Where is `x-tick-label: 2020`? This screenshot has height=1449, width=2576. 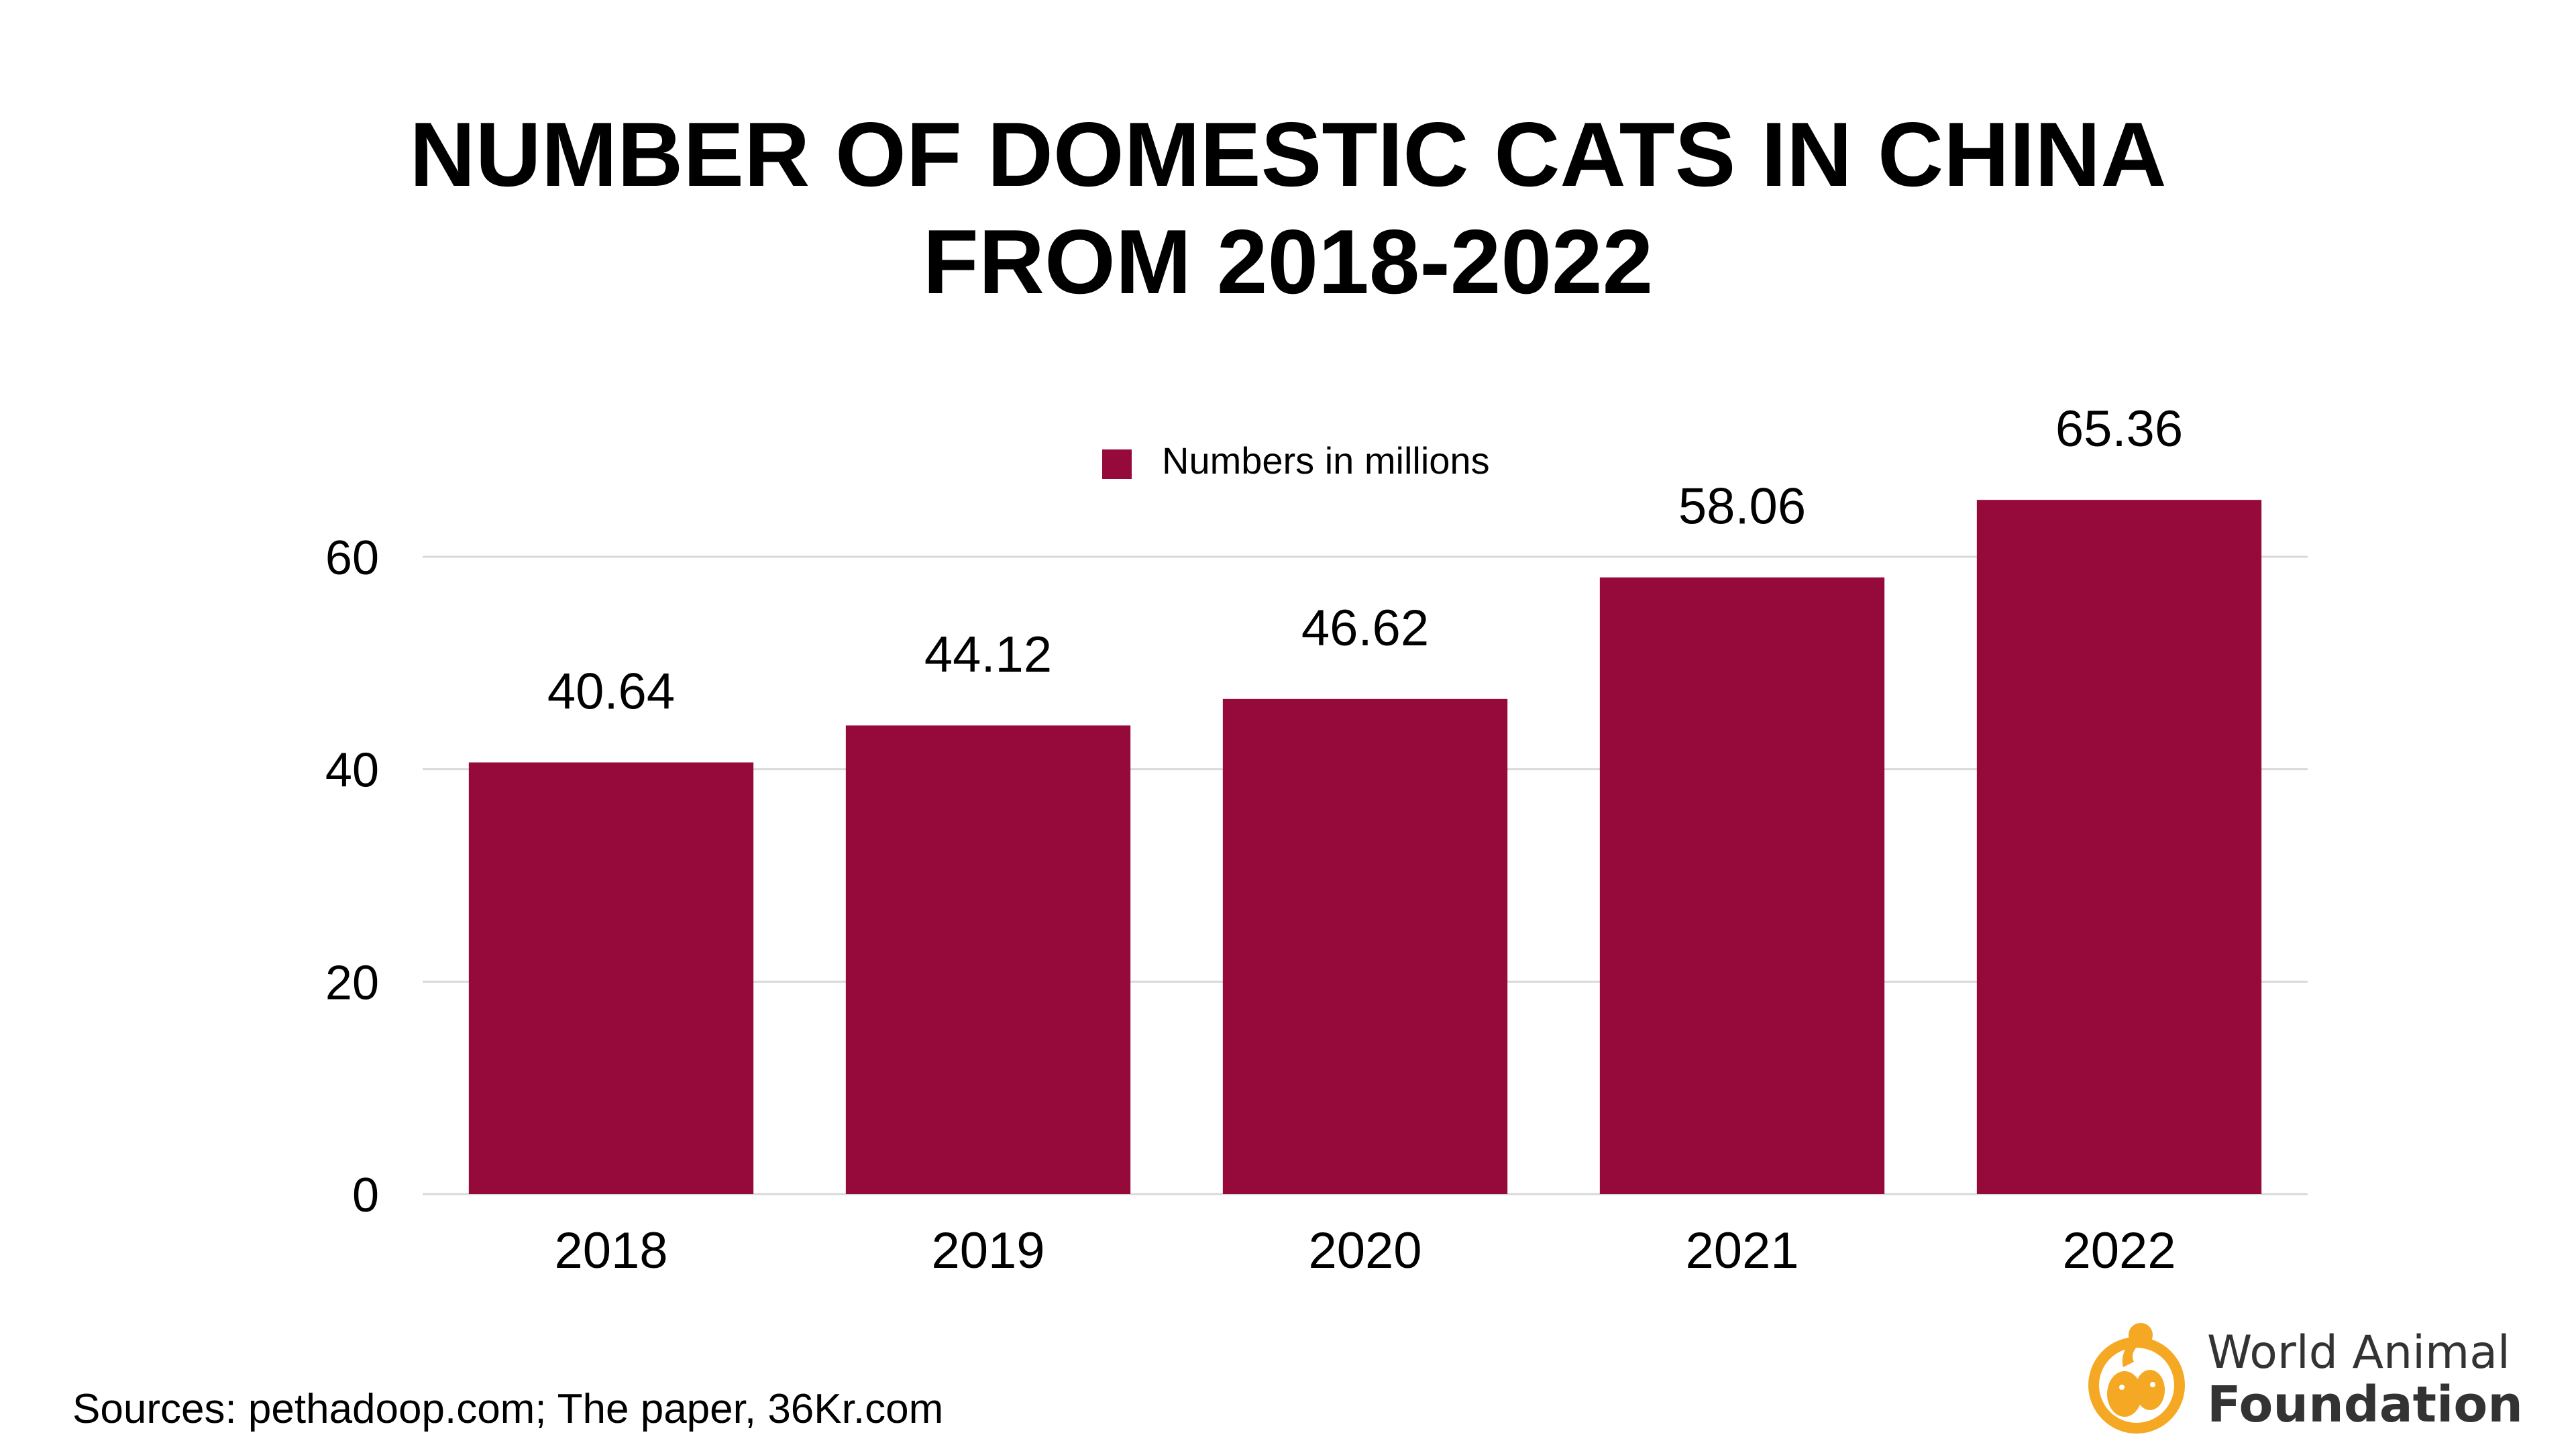 x-tick-label: 2020 is located at coordinates (1364, 1250).